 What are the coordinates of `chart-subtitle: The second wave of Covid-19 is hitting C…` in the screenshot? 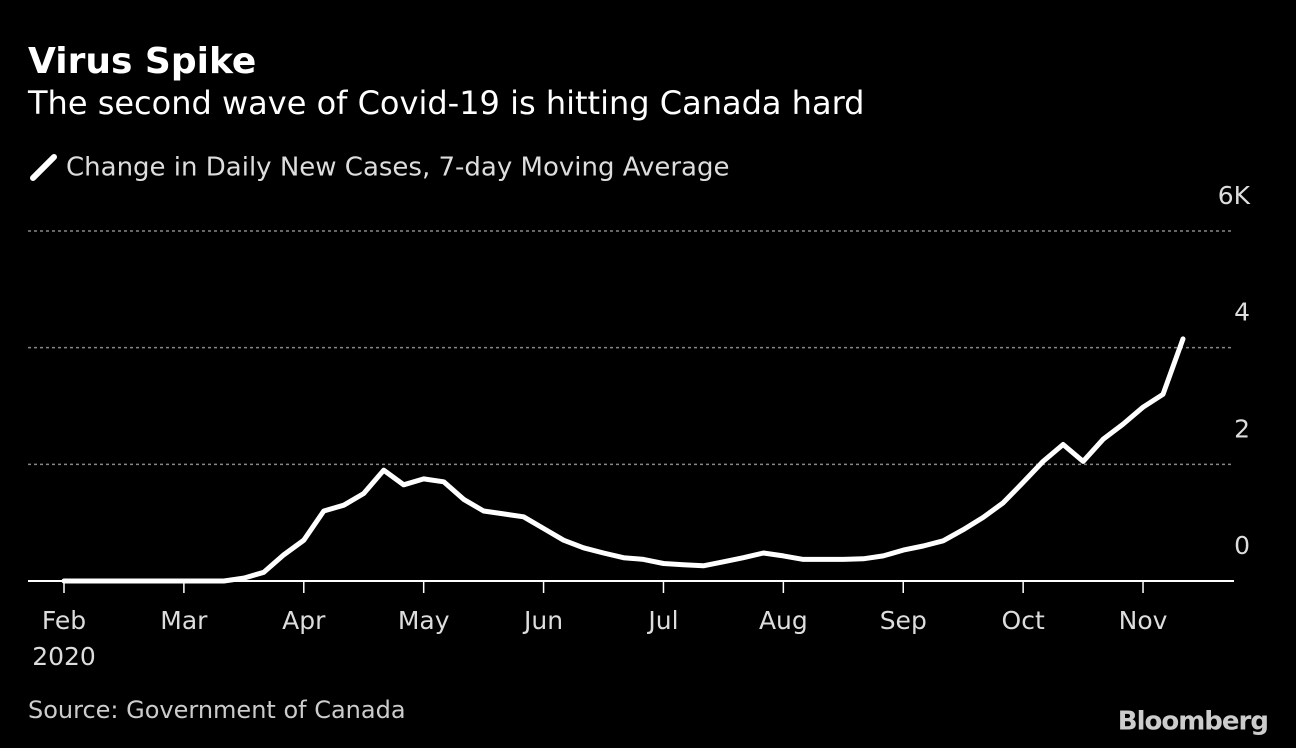 It's located at (445, 103).